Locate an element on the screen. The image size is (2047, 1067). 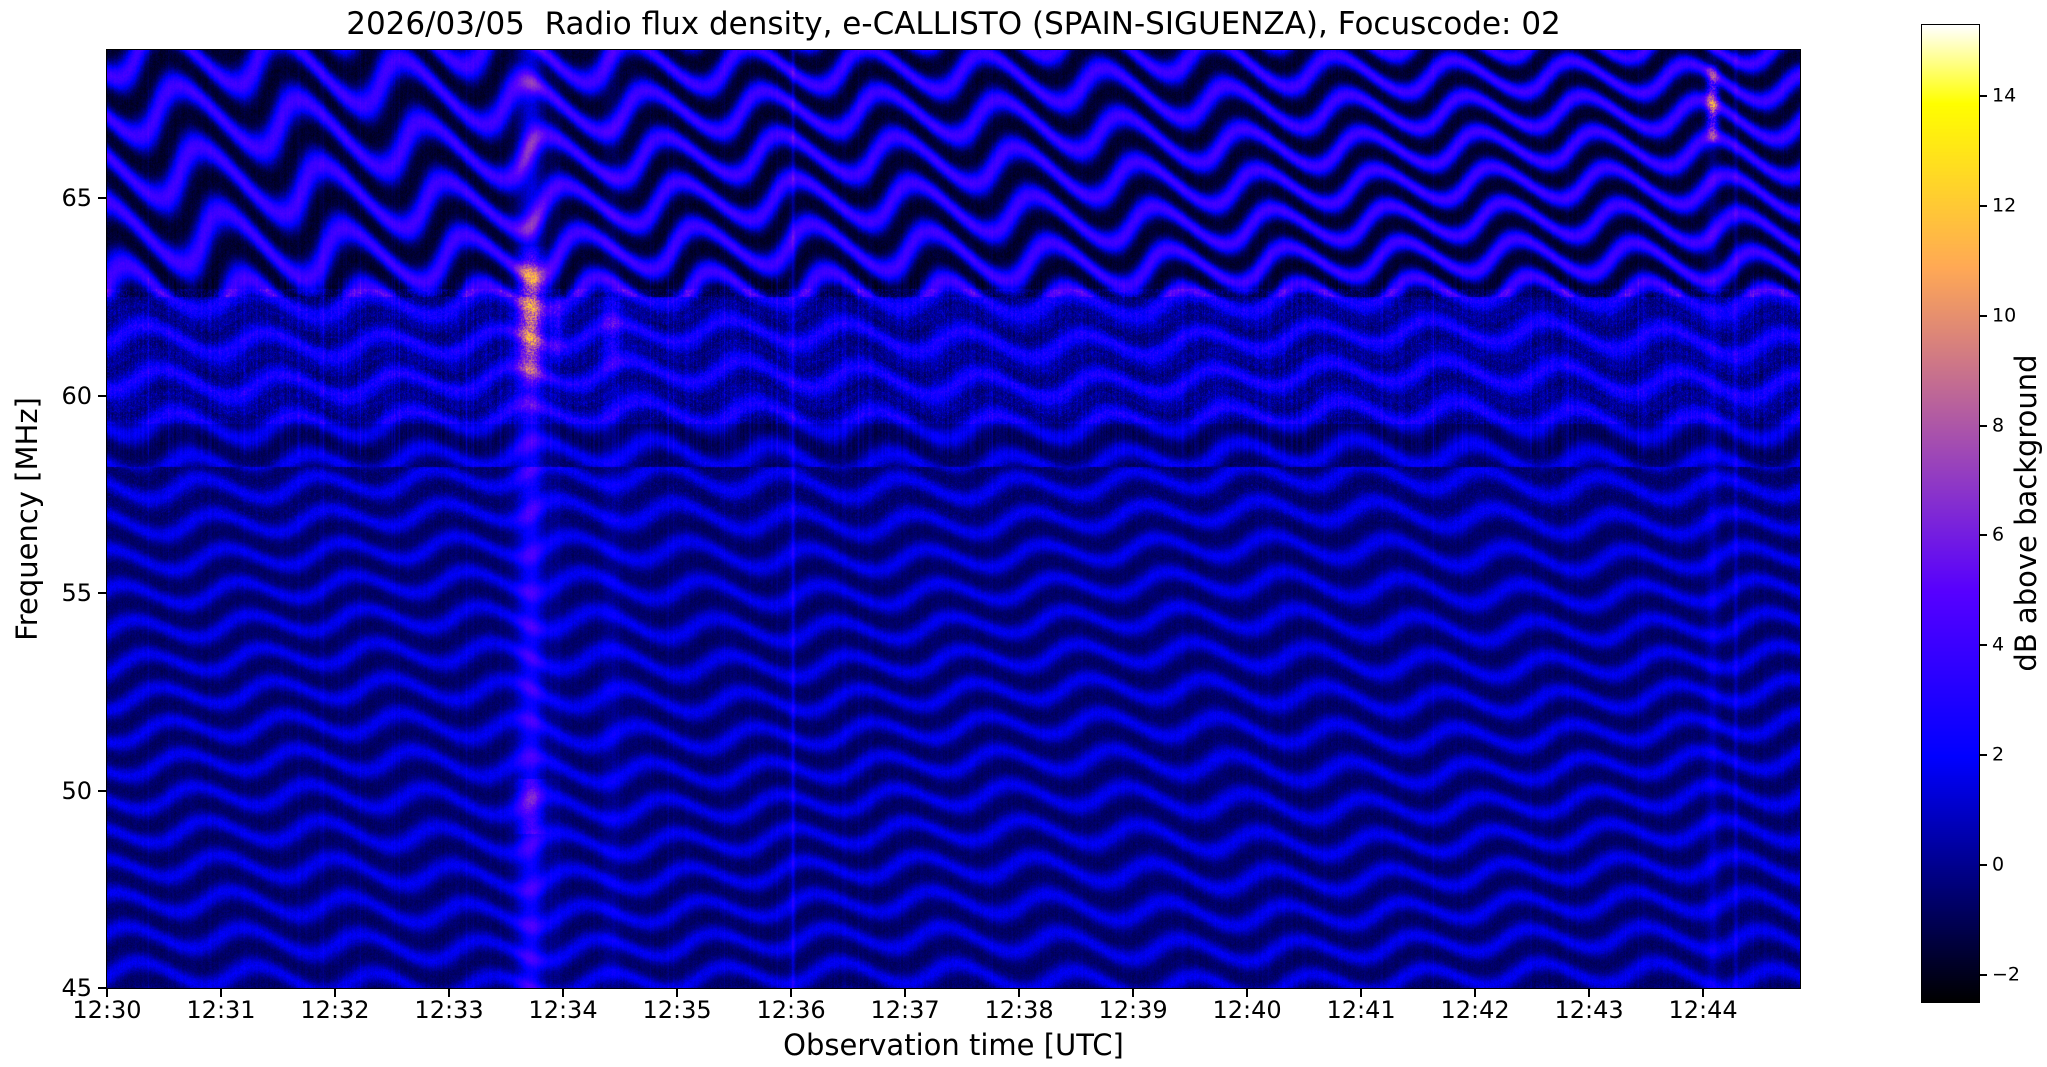
x-tick-label: 12:32 is located at coordinates (335, 1010).